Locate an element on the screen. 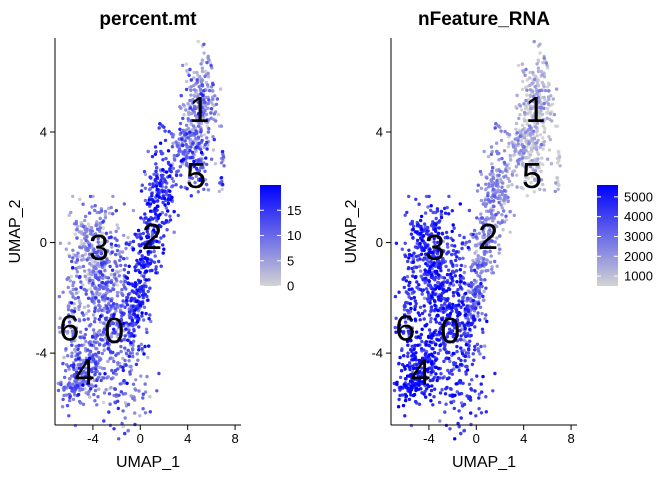 The width and height of the screenshot is (672, 480). colorbar-tick-label: 10 is located at coordinates (294, 235).